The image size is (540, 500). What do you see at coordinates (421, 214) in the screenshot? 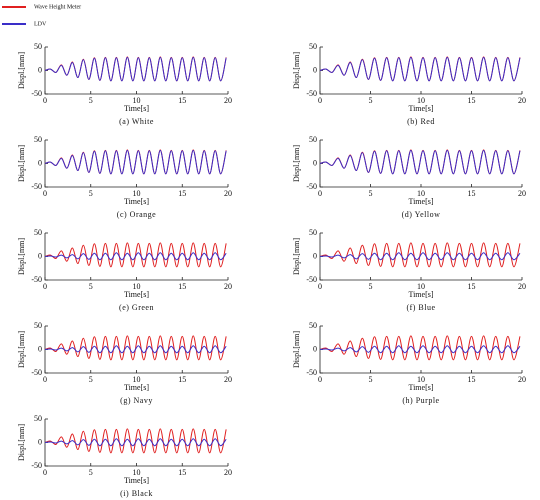
I see `caption: (d) Yellow` at bounding box center [421, 214].